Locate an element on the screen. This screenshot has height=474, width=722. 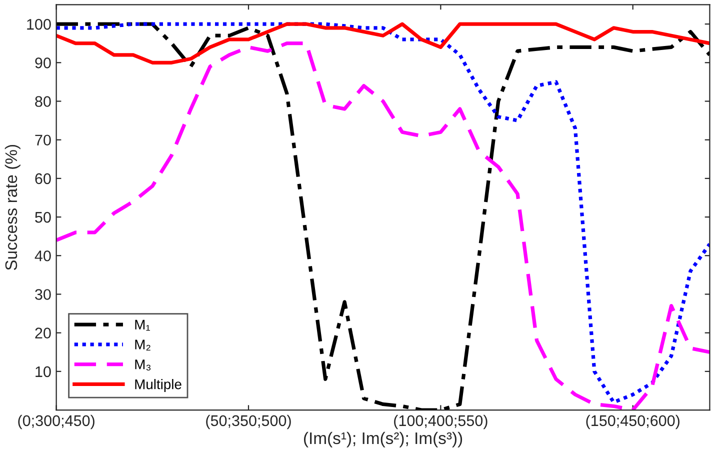
y-tick-label: 30 is located at coordinates (43, 294).